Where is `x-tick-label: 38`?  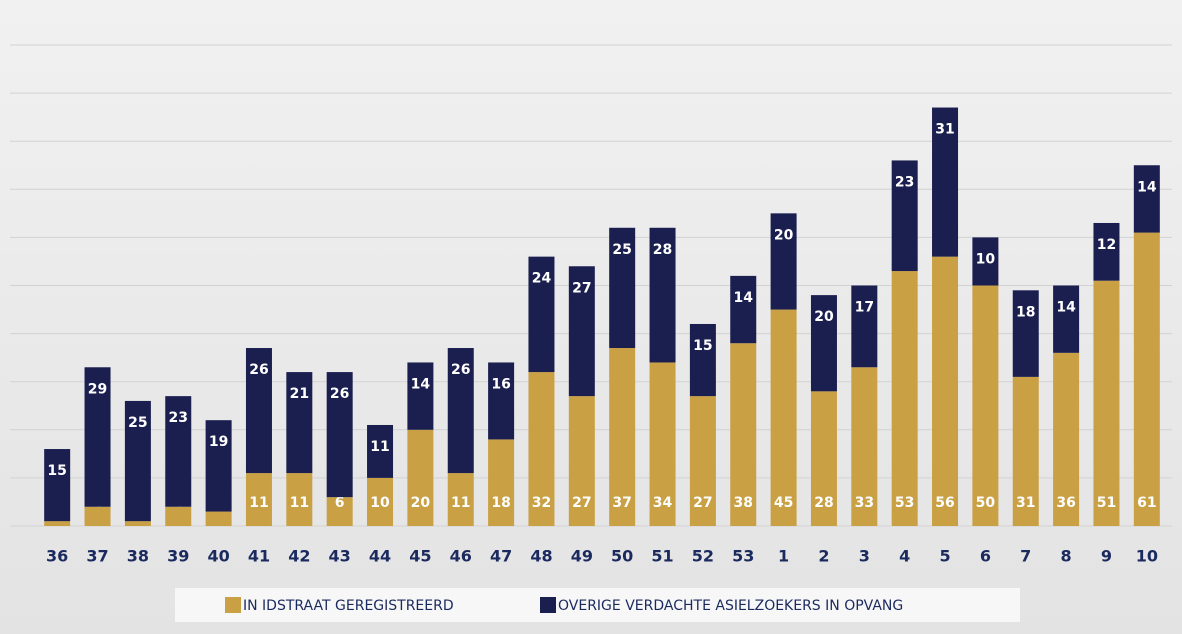
x-tick-label: 38 is located at coordinates (138, 556).